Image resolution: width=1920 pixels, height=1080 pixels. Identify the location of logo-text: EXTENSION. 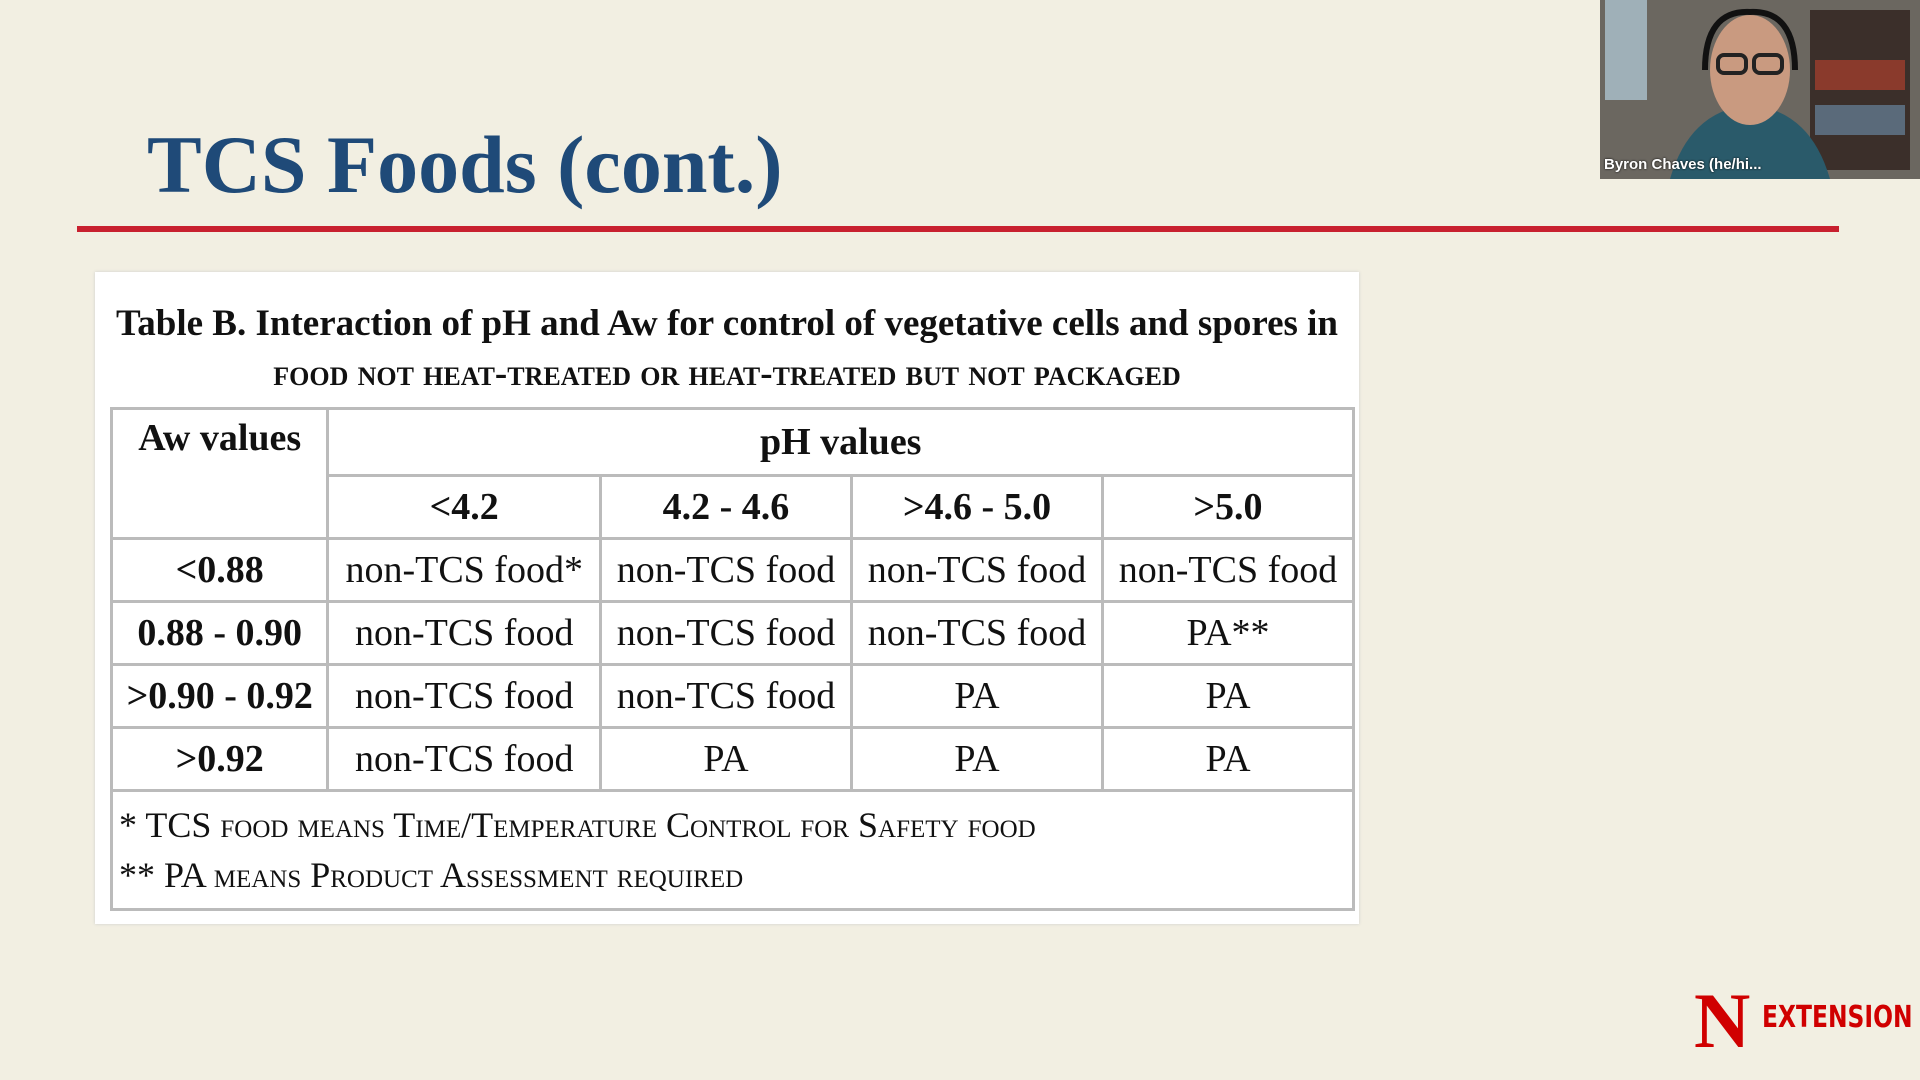
(1837, 1017).